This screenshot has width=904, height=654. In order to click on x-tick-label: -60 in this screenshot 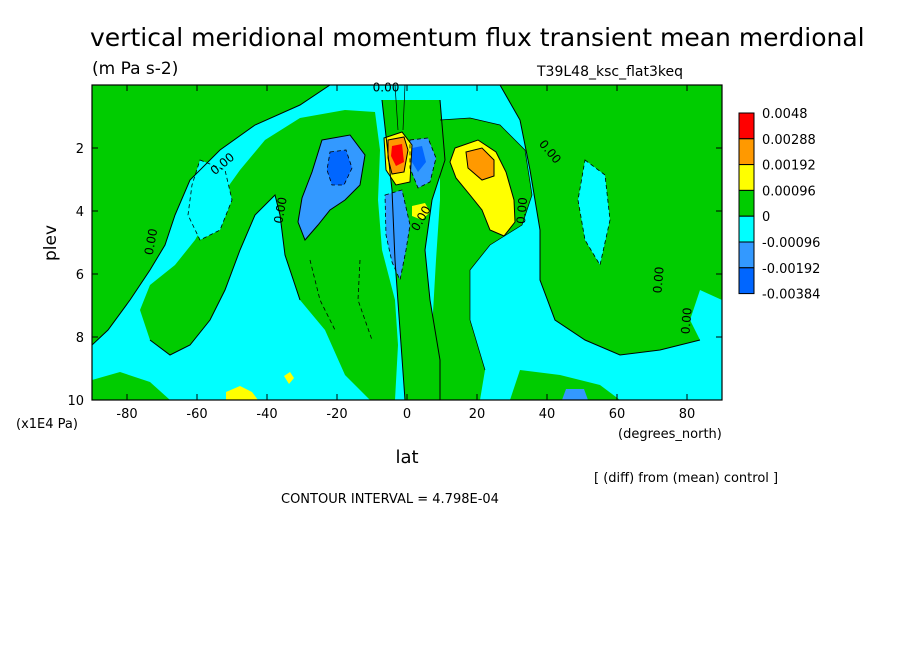, I will do `click(196, 414)`.